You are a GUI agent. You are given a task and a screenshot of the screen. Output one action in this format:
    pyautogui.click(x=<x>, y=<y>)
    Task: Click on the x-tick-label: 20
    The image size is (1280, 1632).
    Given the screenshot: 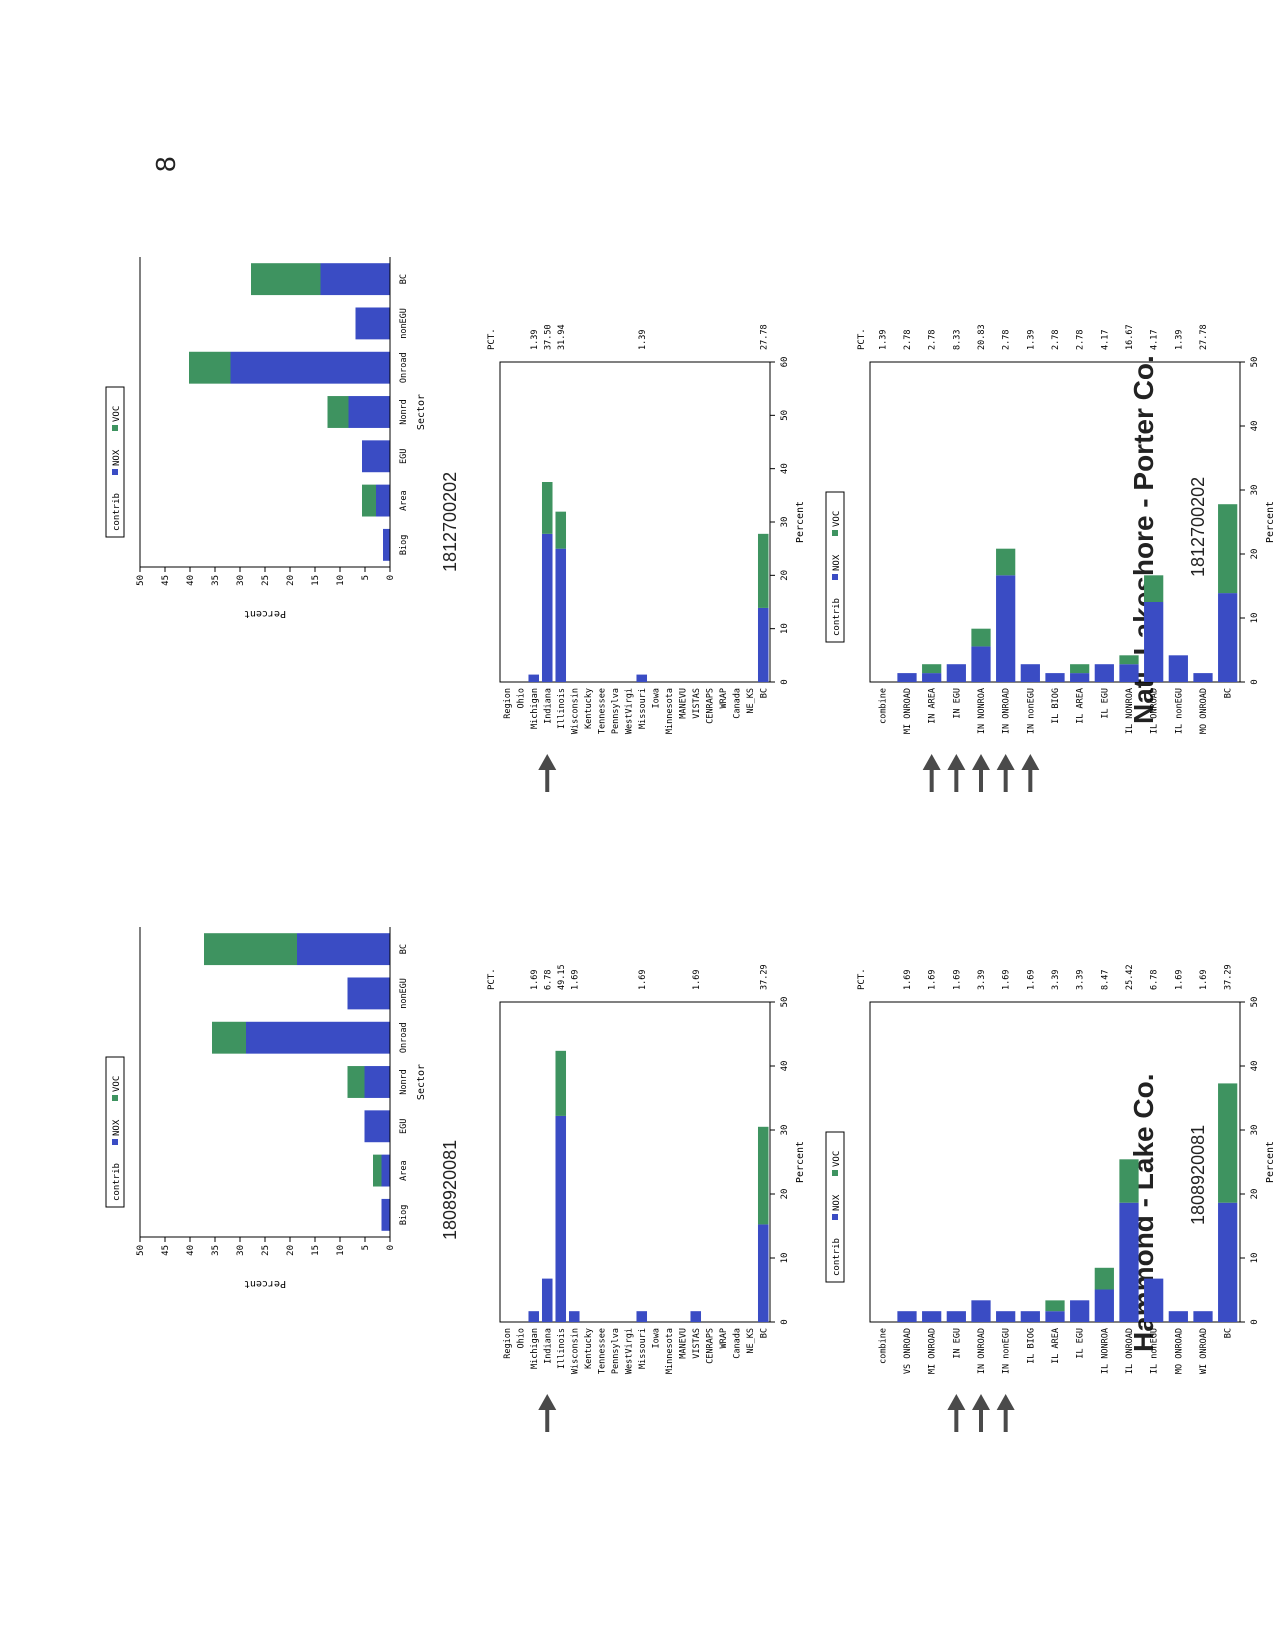 What is the action you would take?
    pyautogui.click(x=1255, y=1194)
    